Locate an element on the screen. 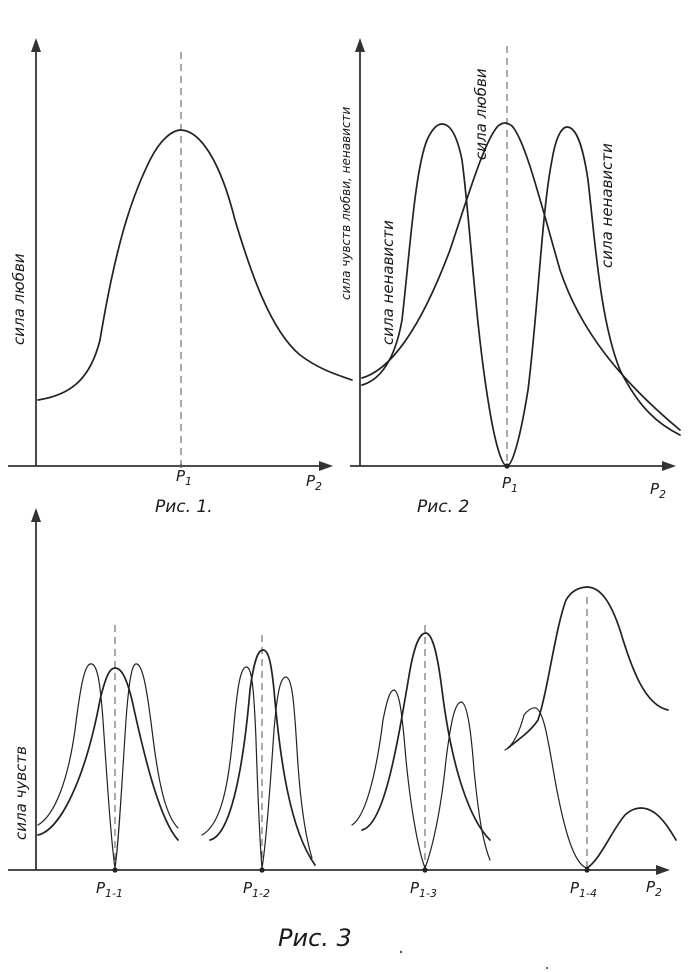 The width and height of the screenshot is (700, 972). fig2-label-love: сила любви is located at coordinates (481, 114).